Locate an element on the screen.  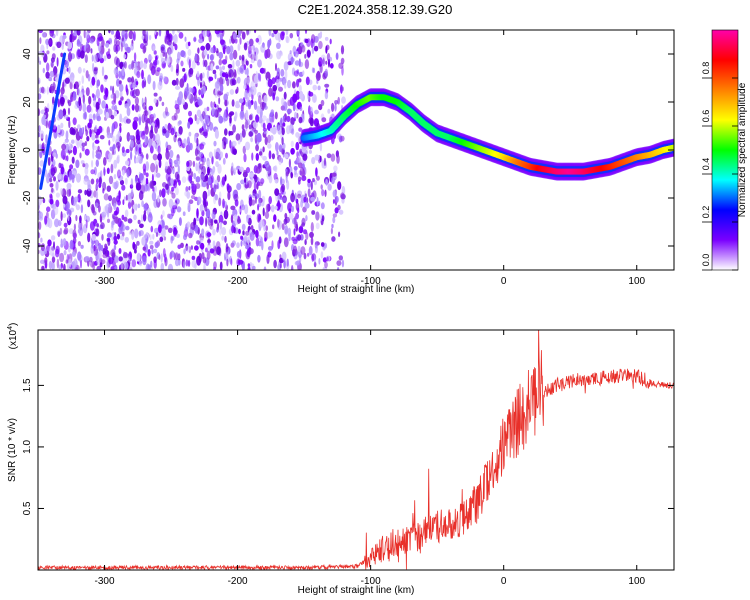
snr-y-tick-label: 1.0 is located at coordinates (27, 447).